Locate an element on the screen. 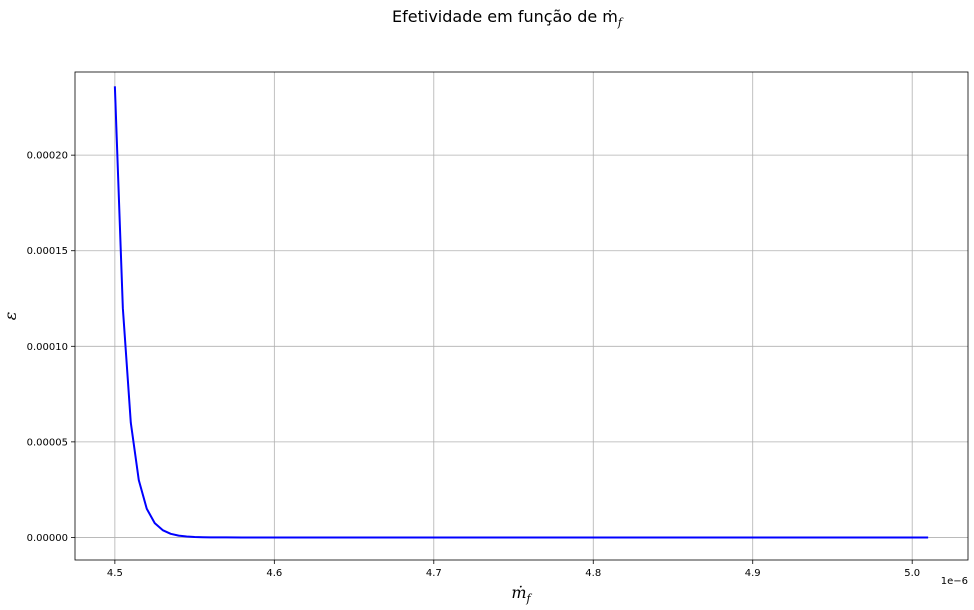 Image resolution: width=974 pixels, height=610 pixels. y-tick-label: 0.00005 is located at coordinates (47, 442).